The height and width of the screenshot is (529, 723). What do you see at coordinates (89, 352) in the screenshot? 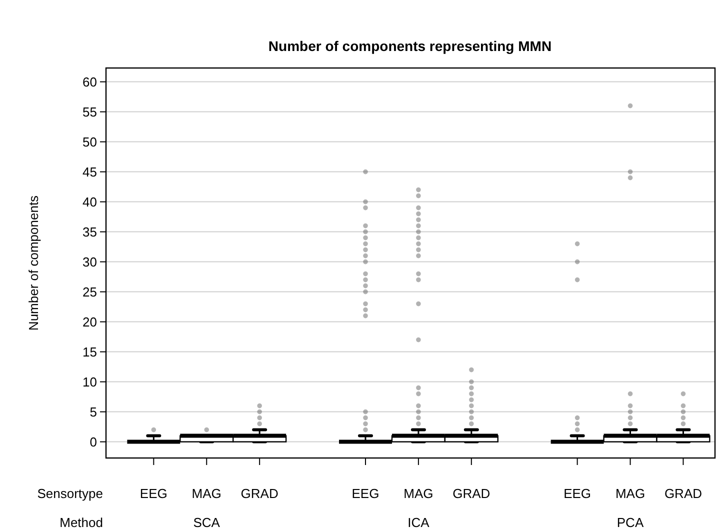
I see `y-tick-label: 15` at bounding box center [89, 352].